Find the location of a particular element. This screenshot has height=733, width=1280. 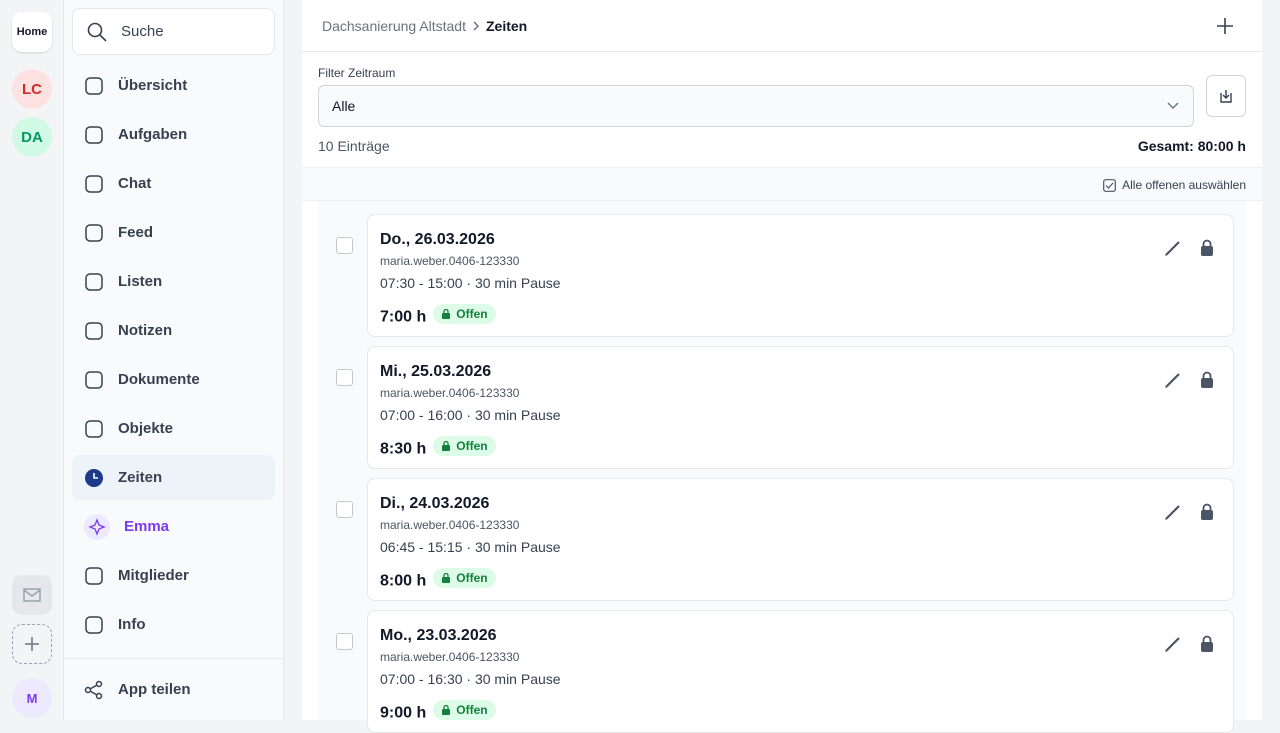

home-button: Home is located at coordinates (32, 32).